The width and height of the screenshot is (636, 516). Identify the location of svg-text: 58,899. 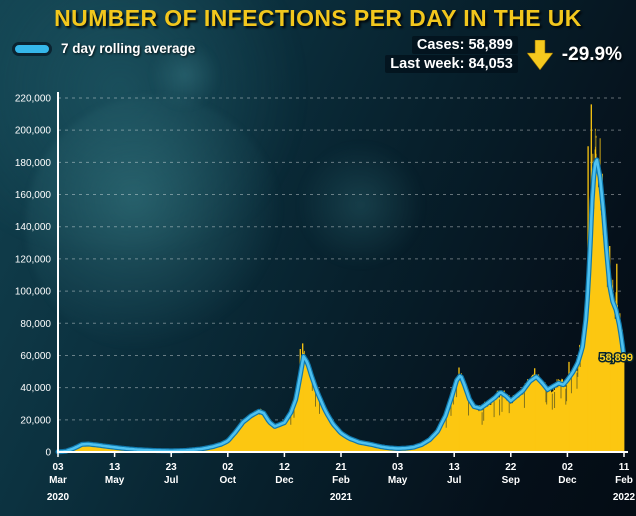
(616, 358).